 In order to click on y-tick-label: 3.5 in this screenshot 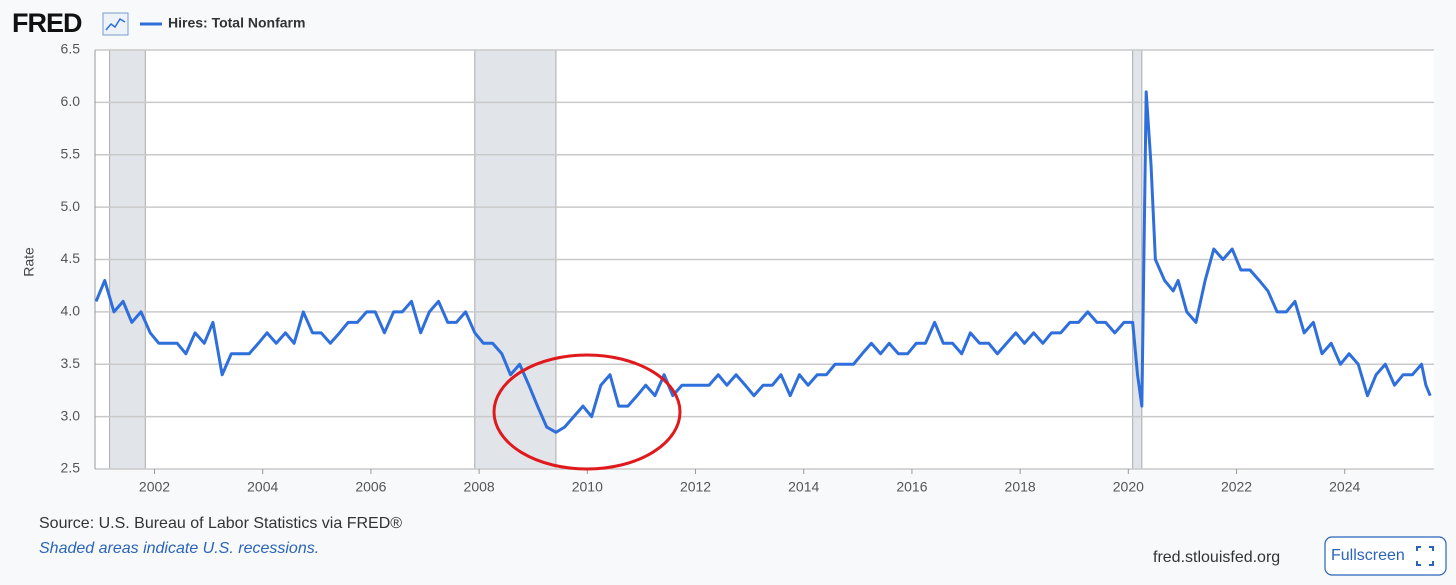, I will do `click(71, 363)`.